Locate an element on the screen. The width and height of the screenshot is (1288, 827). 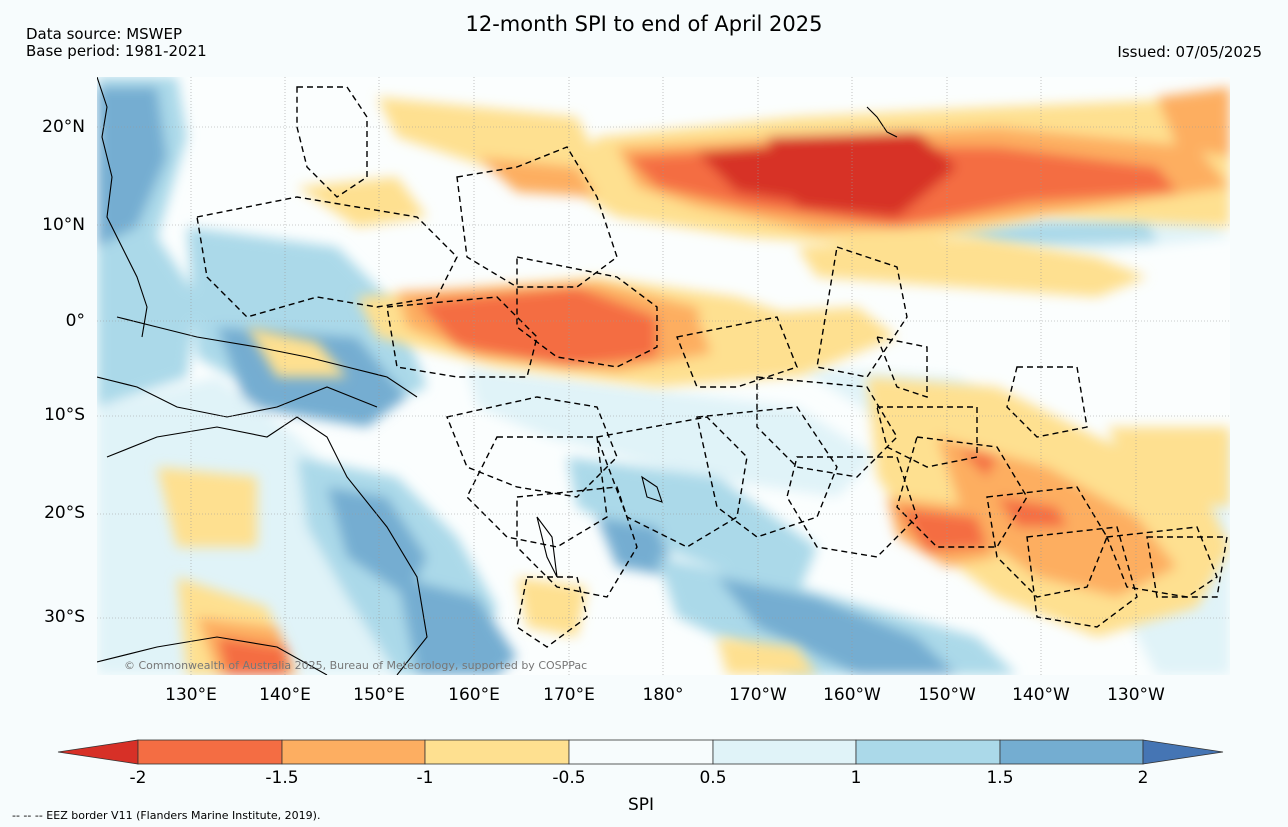
fiji is located at coordinates (652, 489).